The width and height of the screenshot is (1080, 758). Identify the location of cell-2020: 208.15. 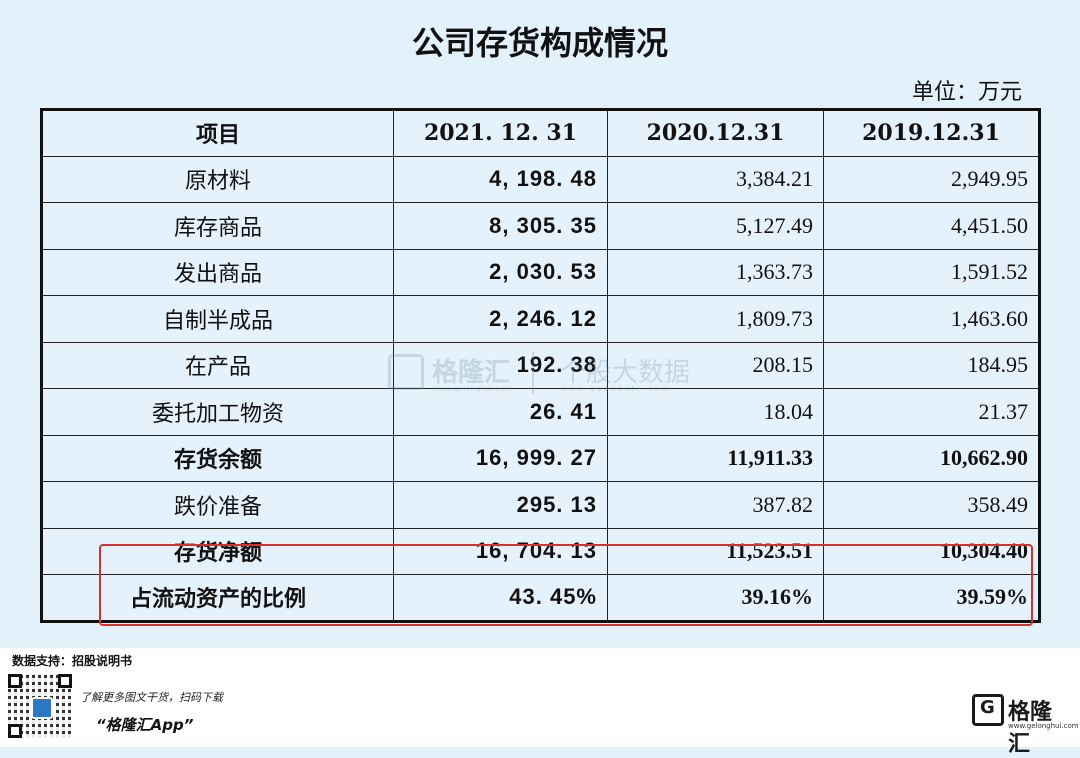
(715, 365).